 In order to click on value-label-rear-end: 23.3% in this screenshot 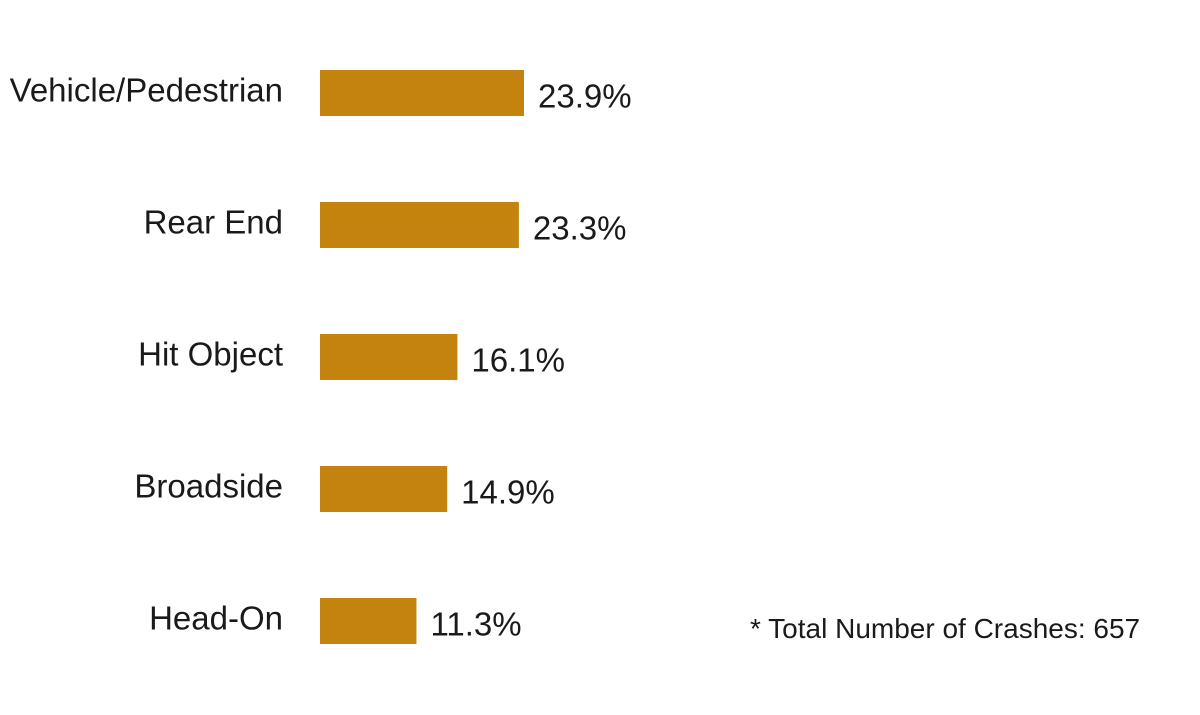, I will do `click(580, 228)`.